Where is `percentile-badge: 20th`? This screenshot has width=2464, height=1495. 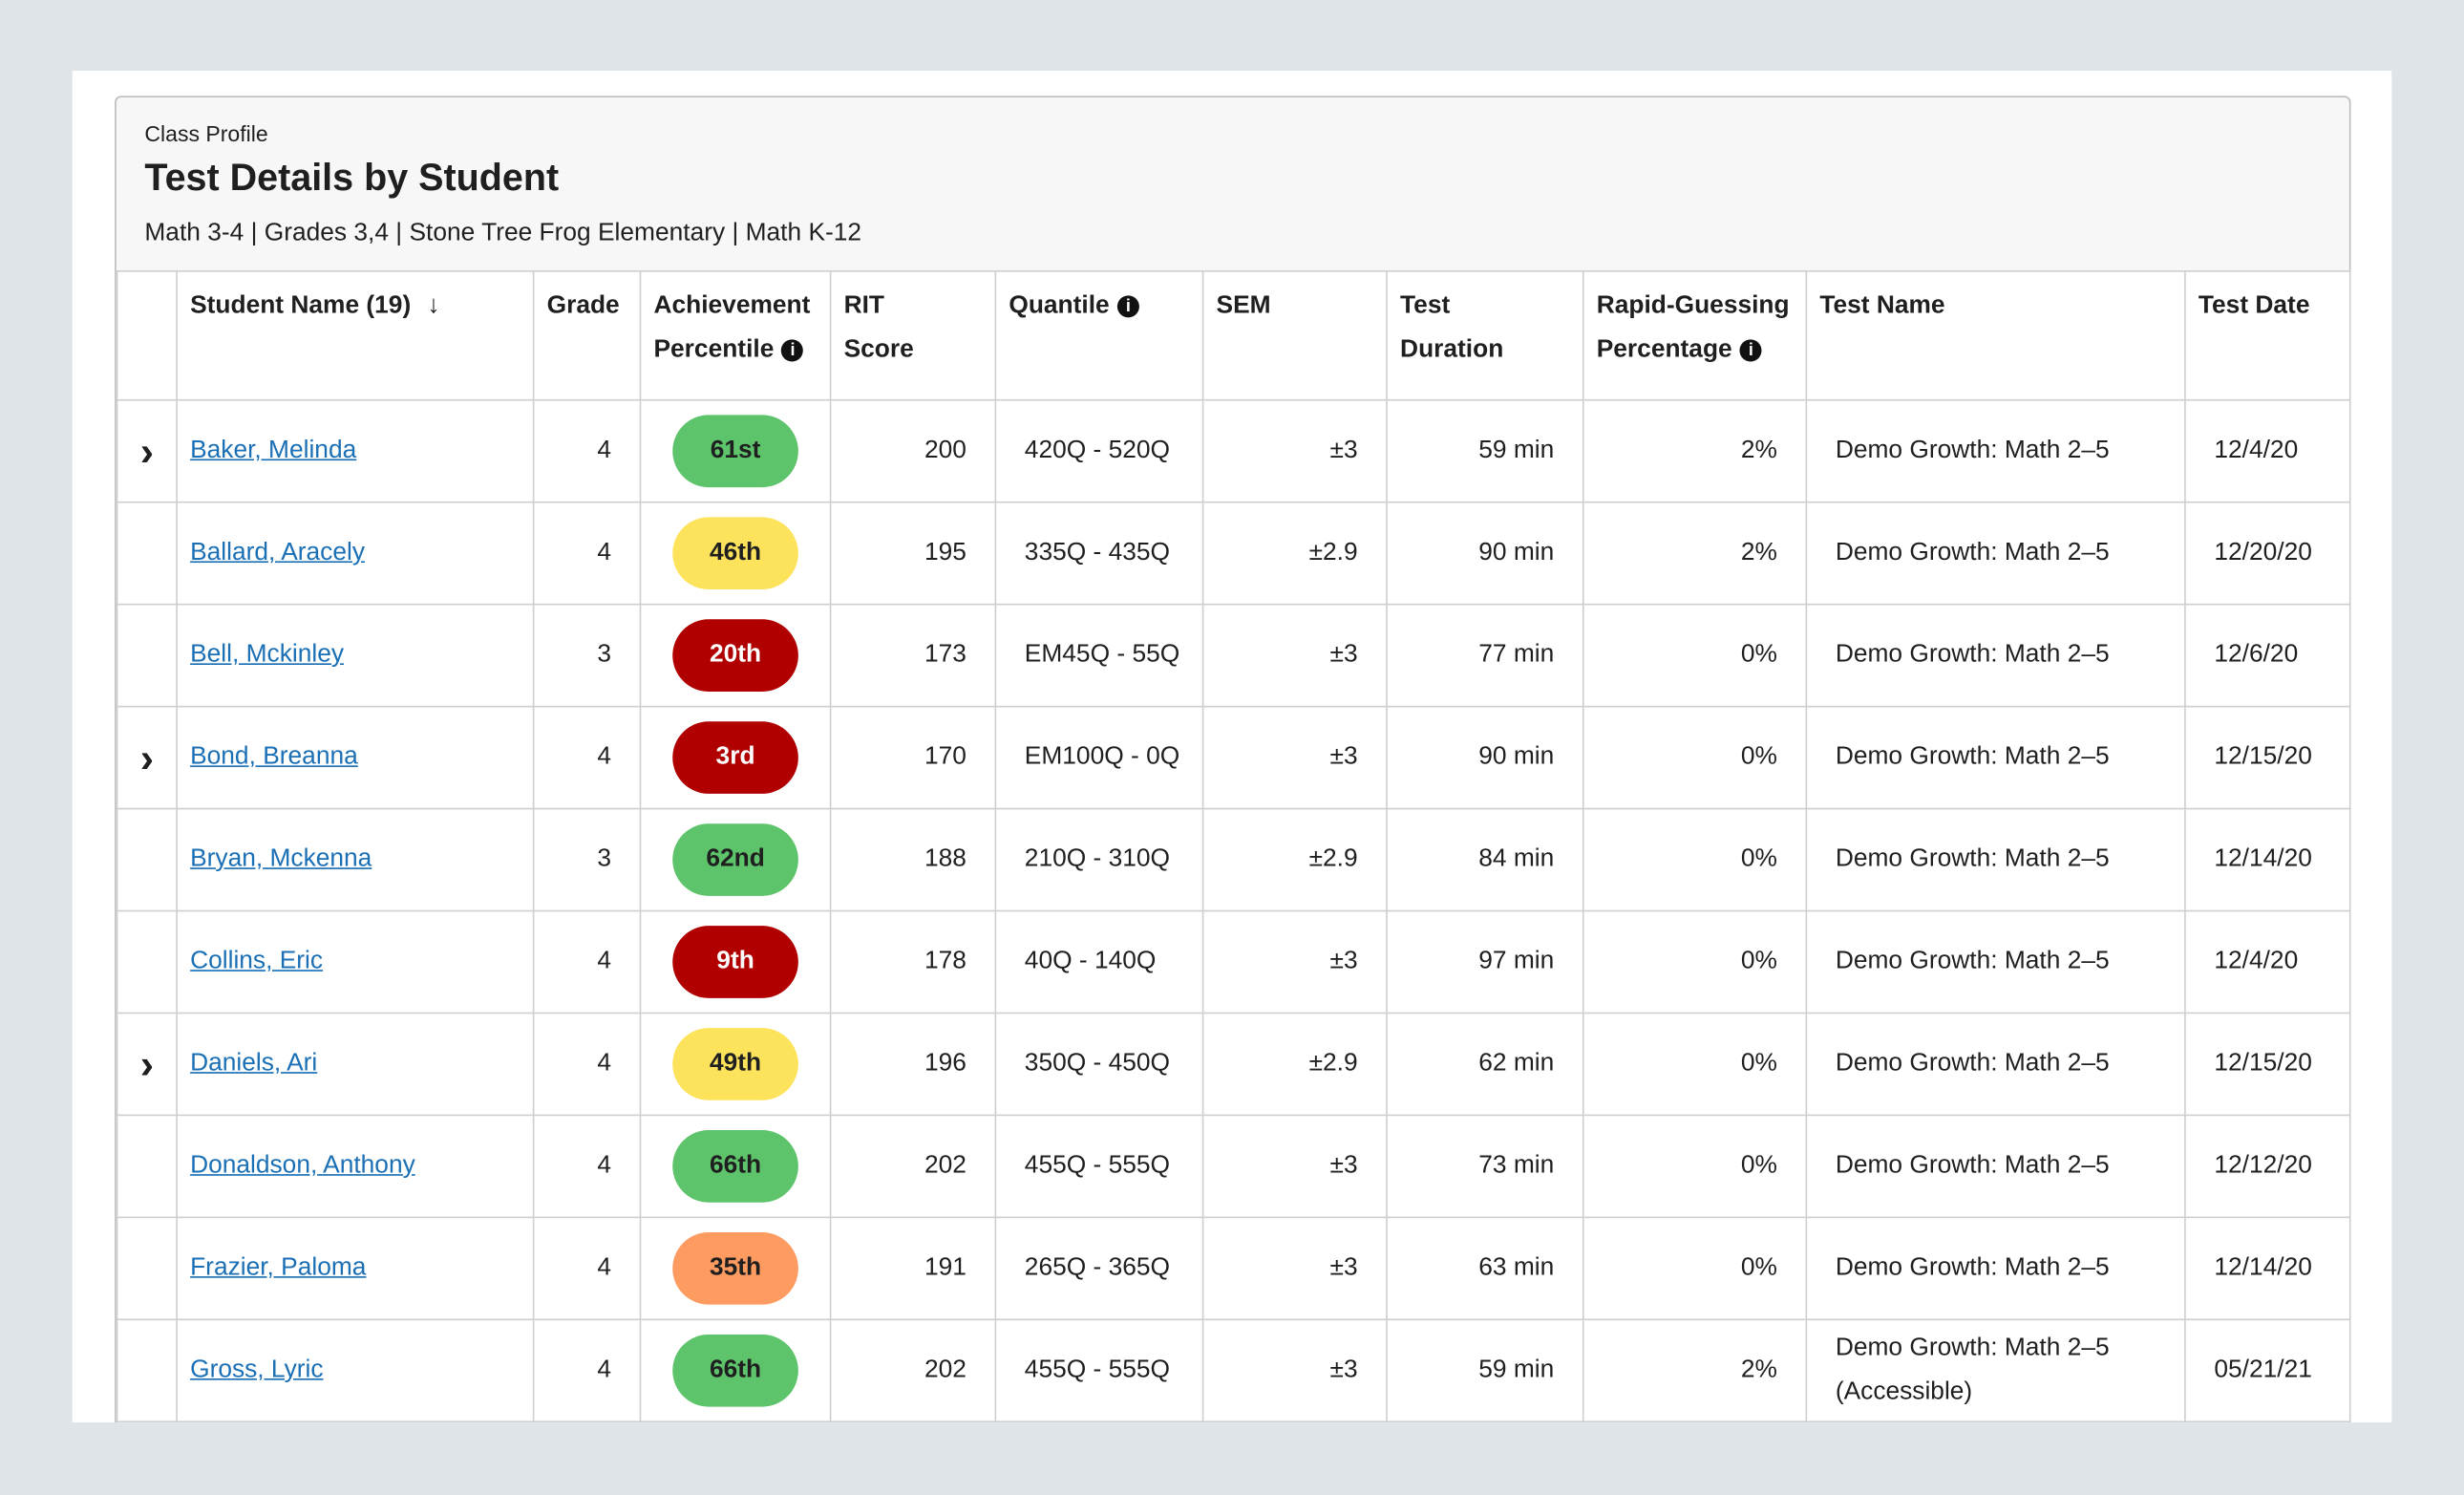 percentile-badge: 20th is located at coordinates (735, 655).